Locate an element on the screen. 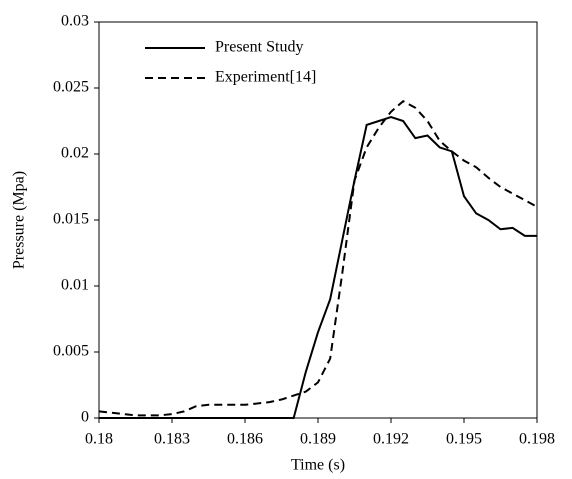  y-tick-label: 0.025 is located at coordinates (71, 87).